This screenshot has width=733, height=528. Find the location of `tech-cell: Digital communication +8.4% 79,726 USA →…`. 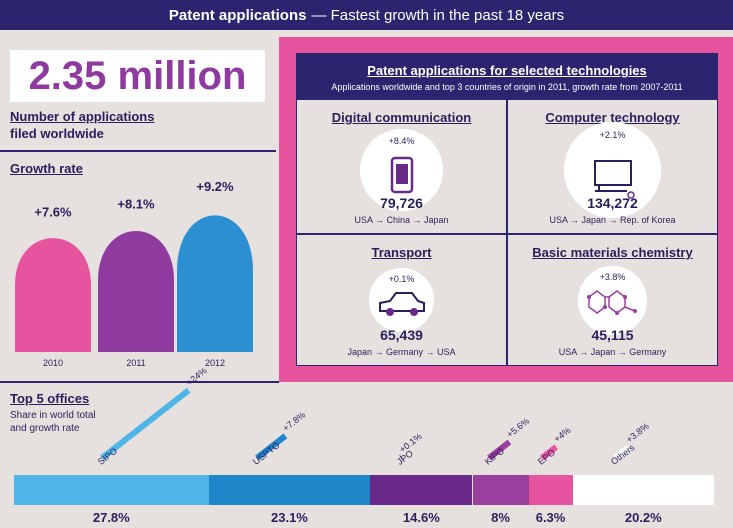

tech-cell: Digital communication +8.4% 79,726 USA →… is located at coordinates (401, 166).